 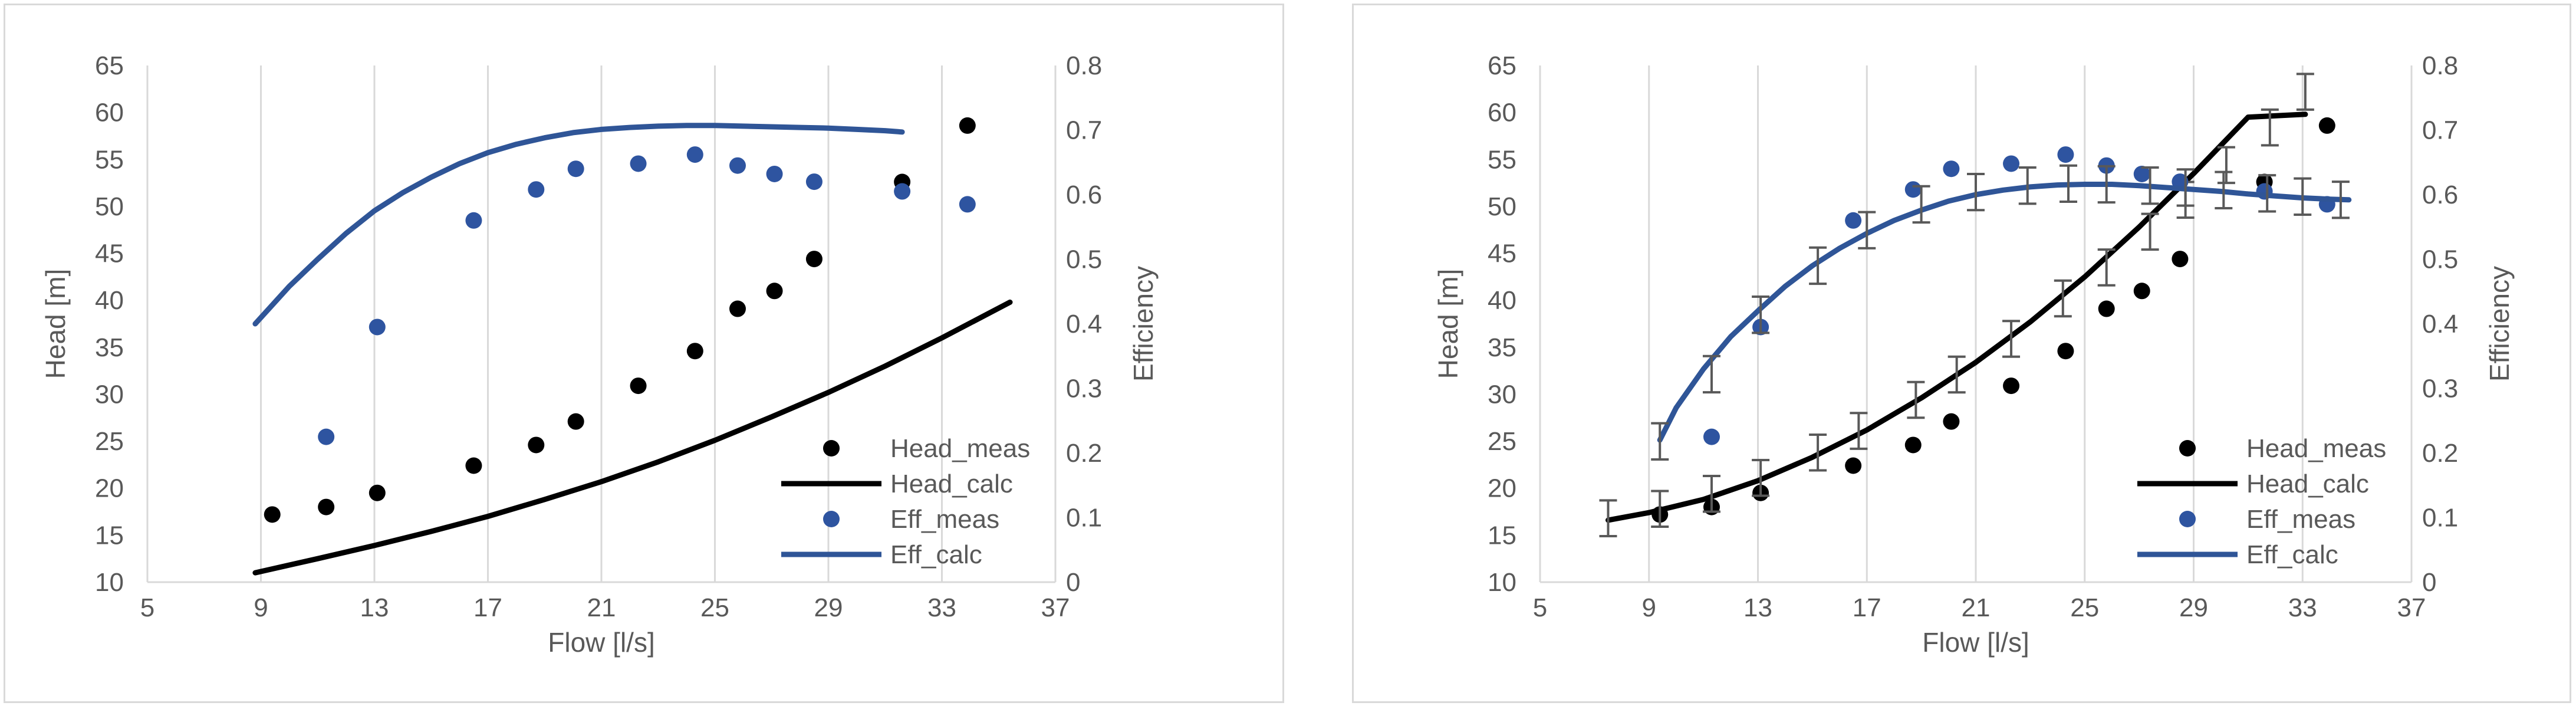 I want to click on legend-marker, so click(x=831, y=448).